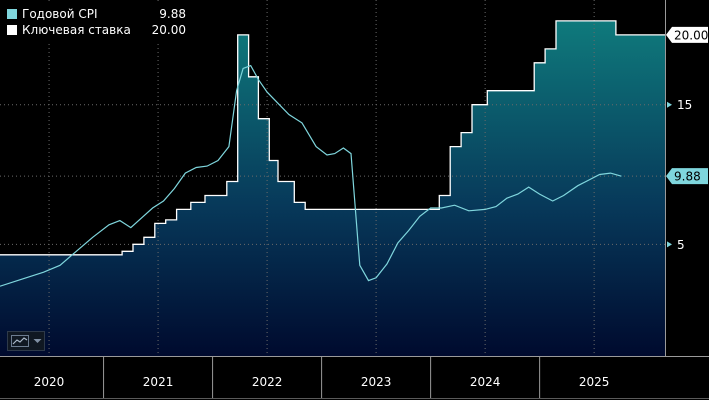 The width and height of the screenshot is (709, 400). What do you see at coordinates (76, 30) in the screenshot?
I see `legend-label-rate: Ключевая ставка` at bounding box center [76, 30].